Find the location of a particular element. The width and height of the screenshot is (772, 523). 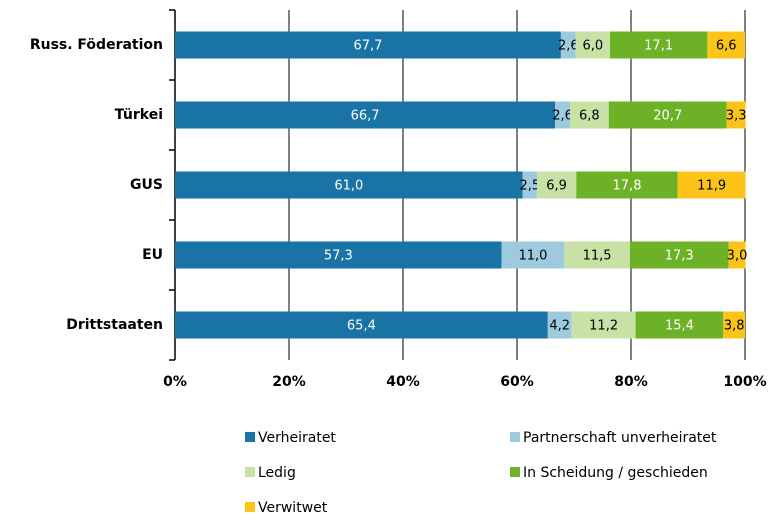

value-label: 2,5 is located at coordinates (529, 186).